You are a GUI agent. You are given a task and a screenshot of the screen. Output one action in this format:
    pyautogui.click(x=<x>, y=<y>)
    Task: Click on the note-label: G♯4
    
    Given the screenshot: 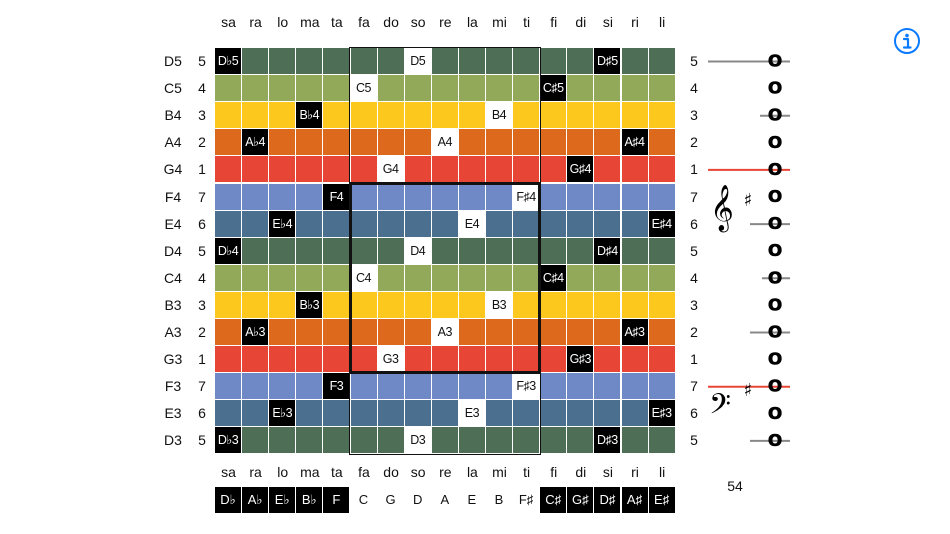 What is the action you would take?
    pyautogui.click(x=580, y=169)
    